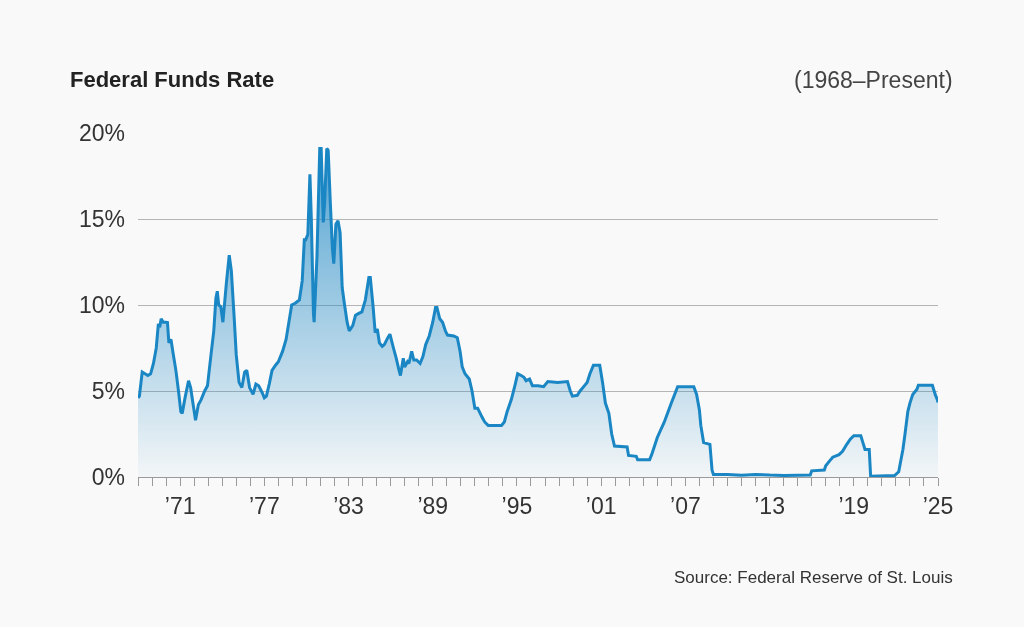  What do you see at coordinates (813, 577) in the screenshot?
I see `source-note: Source: Federal Reserve of St. Louis` at bounding box center [813, 577].